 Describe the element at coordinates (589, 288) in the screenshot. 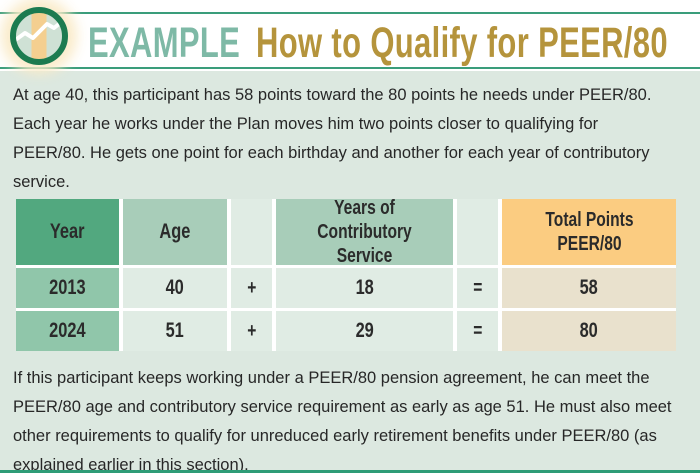

I see `row-2013-total: 58` at that location.